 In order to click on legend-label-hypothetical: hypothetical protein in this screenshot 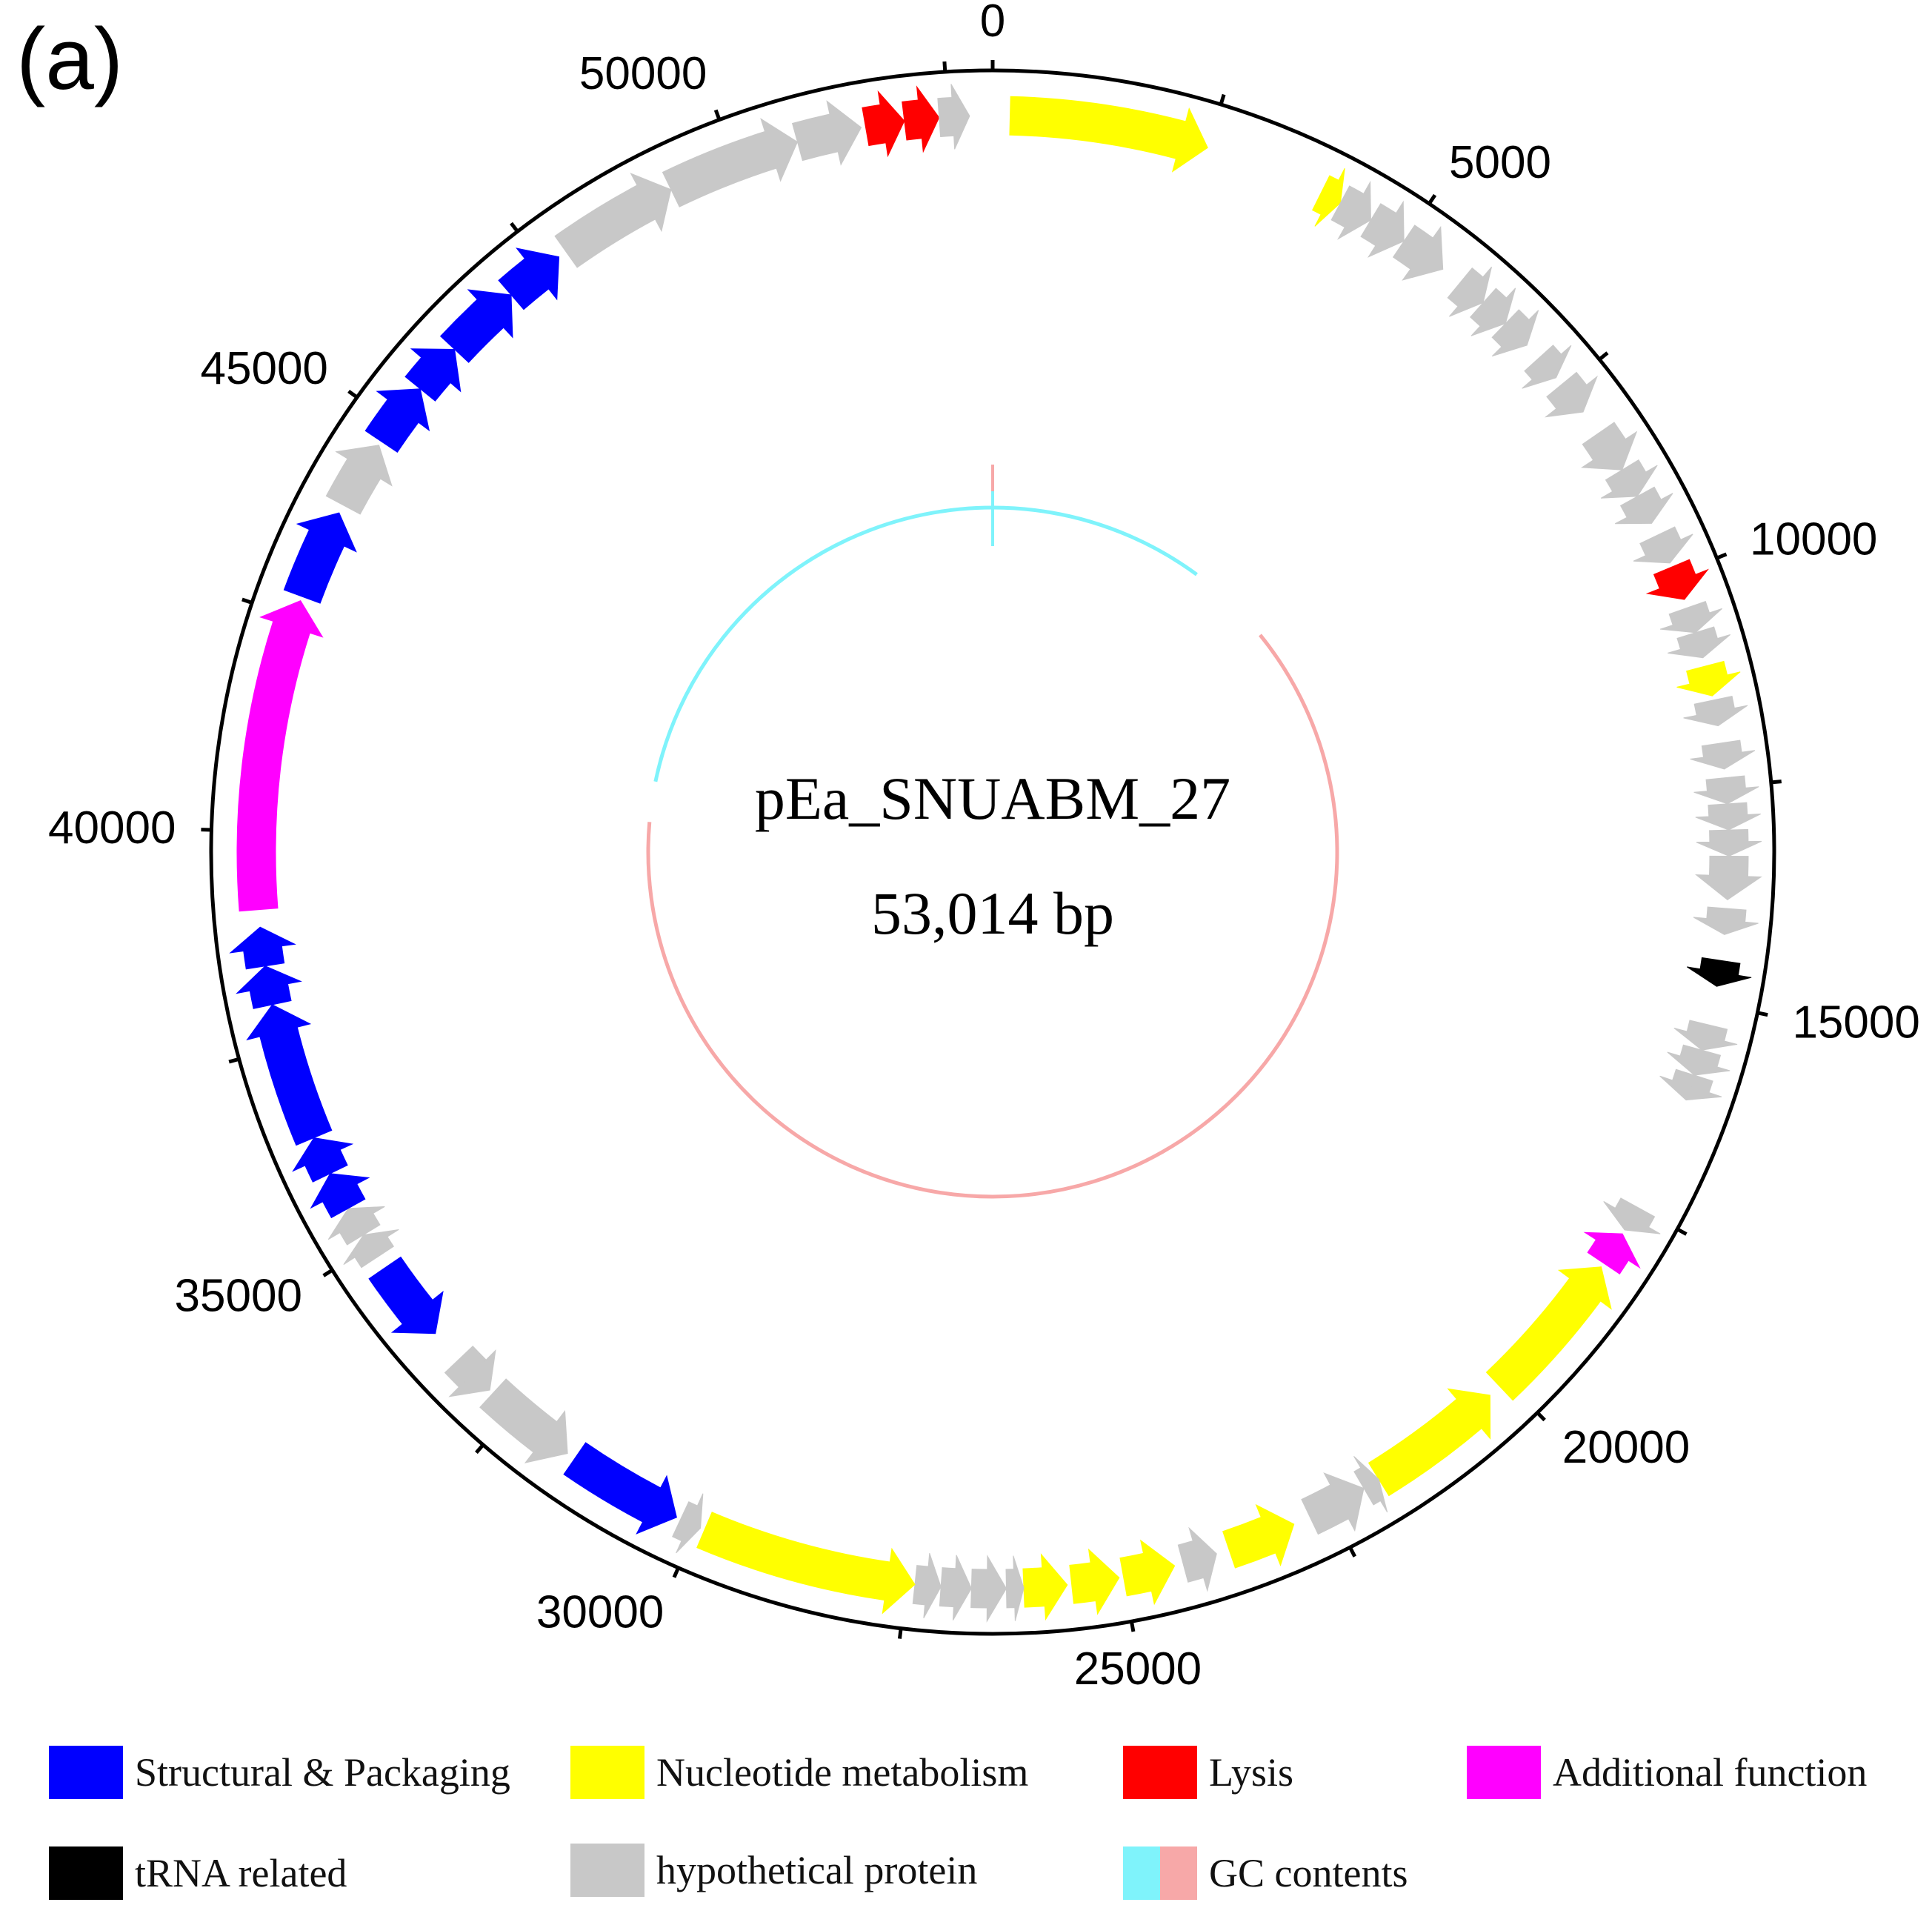, I will do `click(817, 1870)`.